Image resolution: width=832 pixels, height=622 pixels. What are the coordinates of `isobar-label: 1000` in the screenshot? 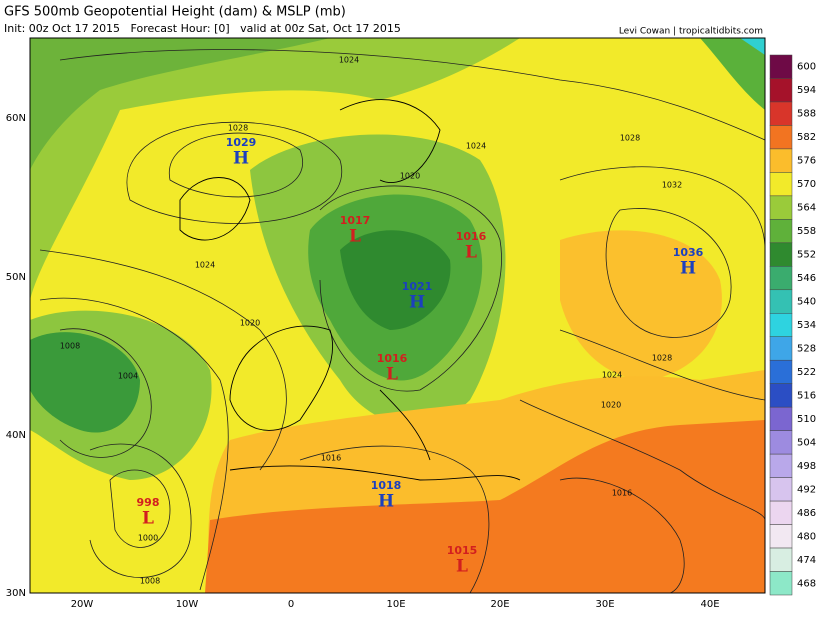 It's located at (148, 538).